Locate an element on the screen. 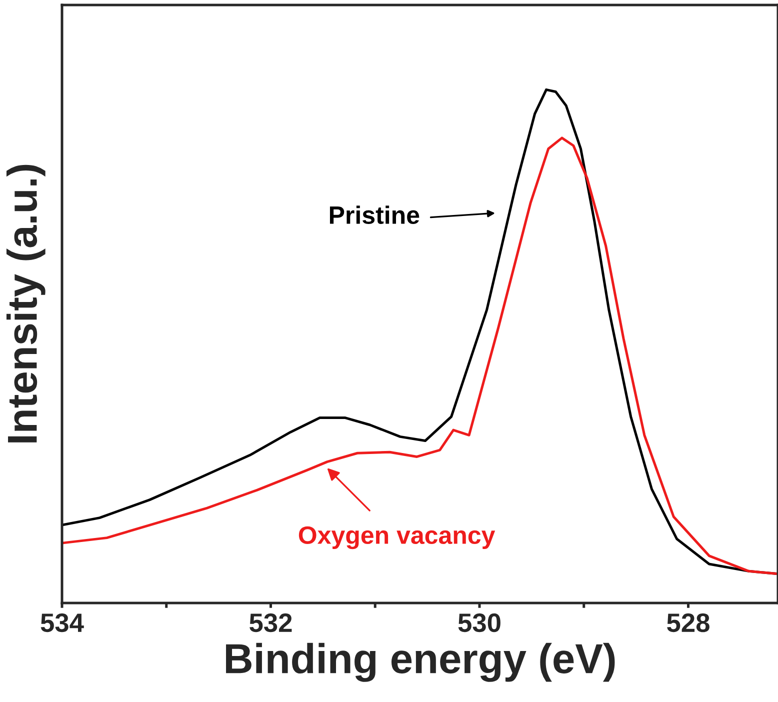  x-axis-title: Binding energy (eV) is located at coordinates (420, 662).